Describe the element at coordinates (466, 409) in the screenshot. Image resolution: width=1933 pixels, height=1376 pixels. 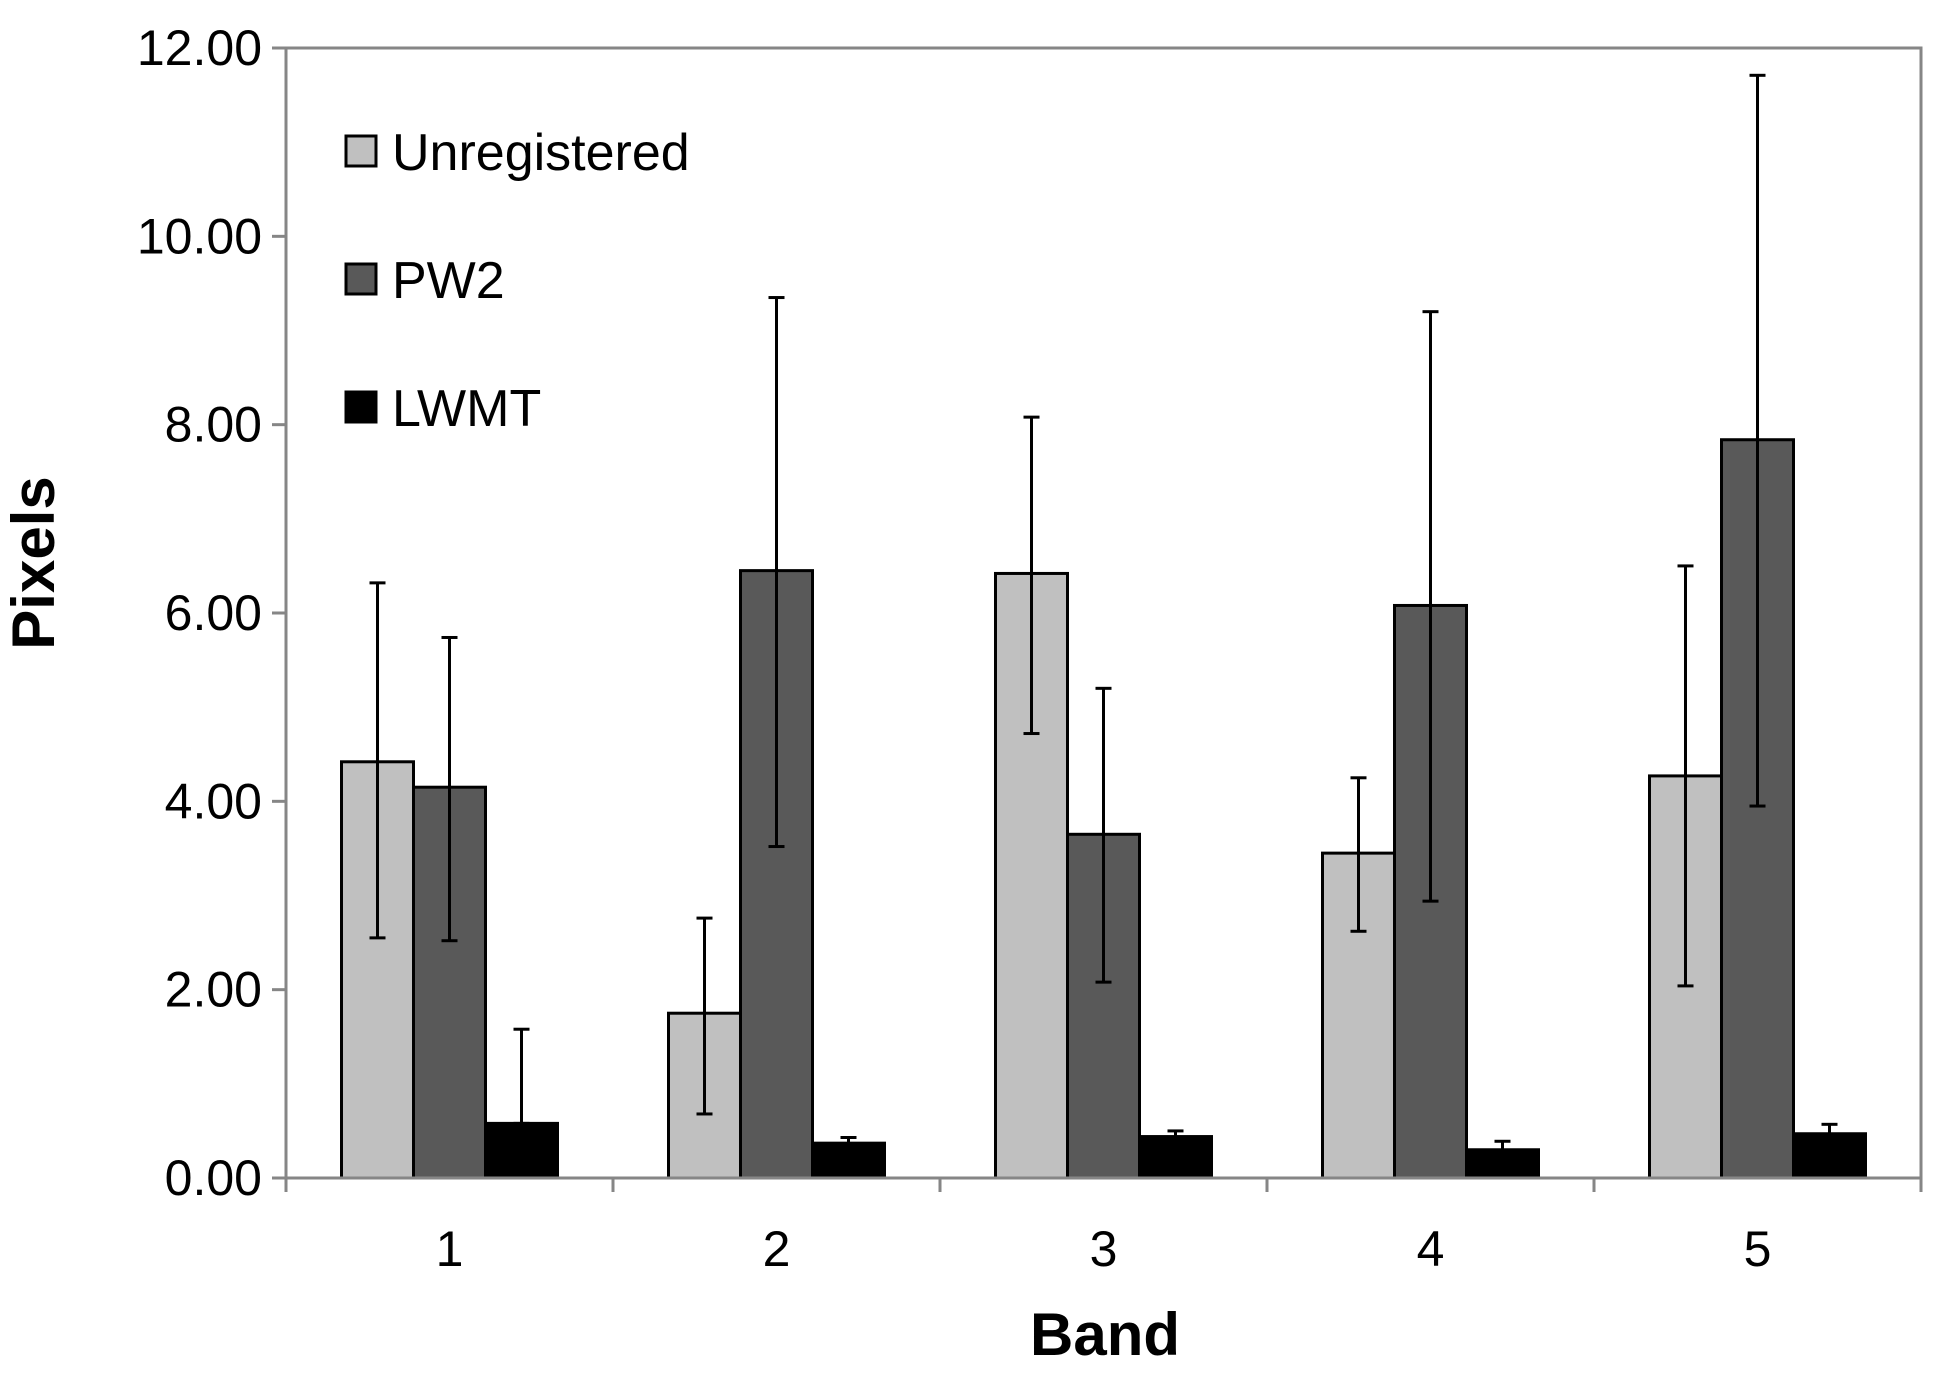
I see `legend-label-lwmt: LWMT` at that location.